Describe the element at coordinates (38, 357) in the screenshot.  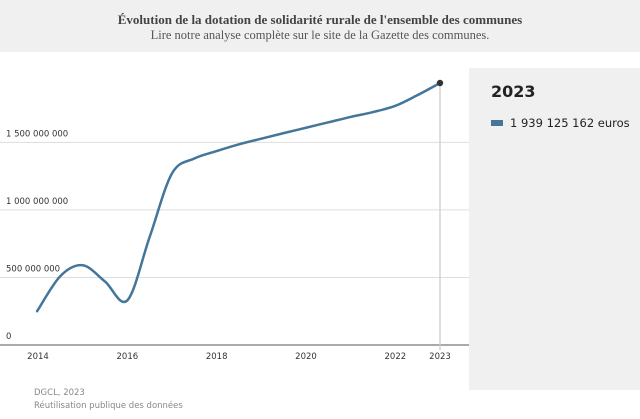
I see `x-tick-label: 2014` at that location.